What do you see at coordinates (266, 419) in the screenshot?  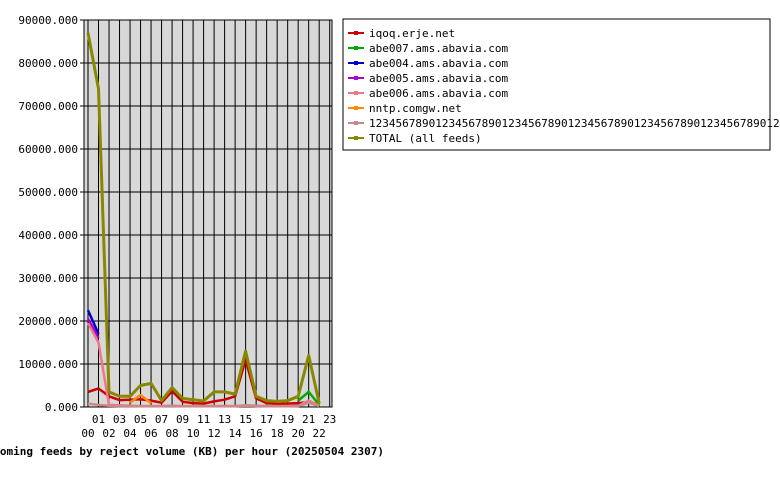 I see `x-tick-label: 17` at bounding box center [266, 419].